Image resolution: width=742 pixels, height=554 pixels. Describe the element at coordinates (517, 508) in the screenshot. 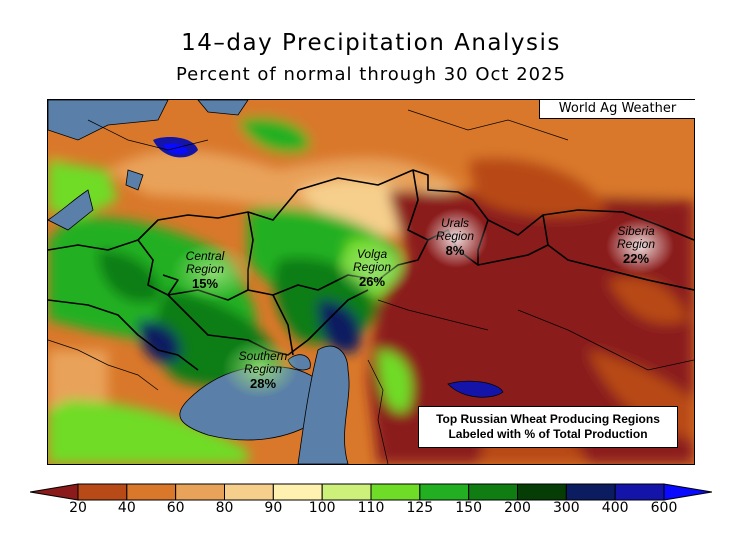

I see `scale-tick-label: 200` at that location.